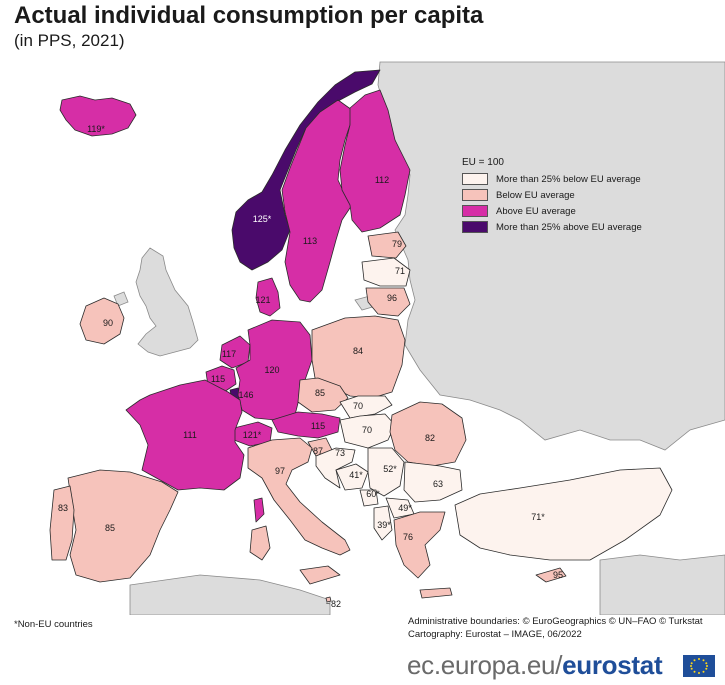 The width and height of the screenshot is (725, 685). What do you see at coordinates (280, 471) in the screenshot?
I see `label-italy: 97` at bounding box center [280, 471].